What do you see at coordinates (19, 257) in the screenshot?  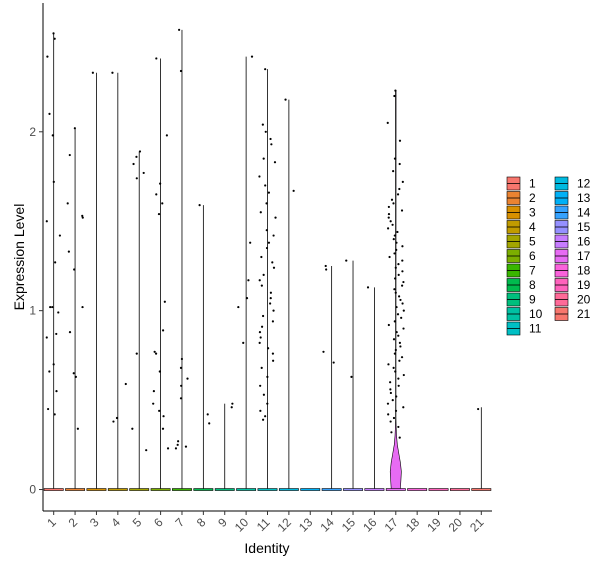 I see `y-axis-title: Expression Level` at bounding box center [19, 257].